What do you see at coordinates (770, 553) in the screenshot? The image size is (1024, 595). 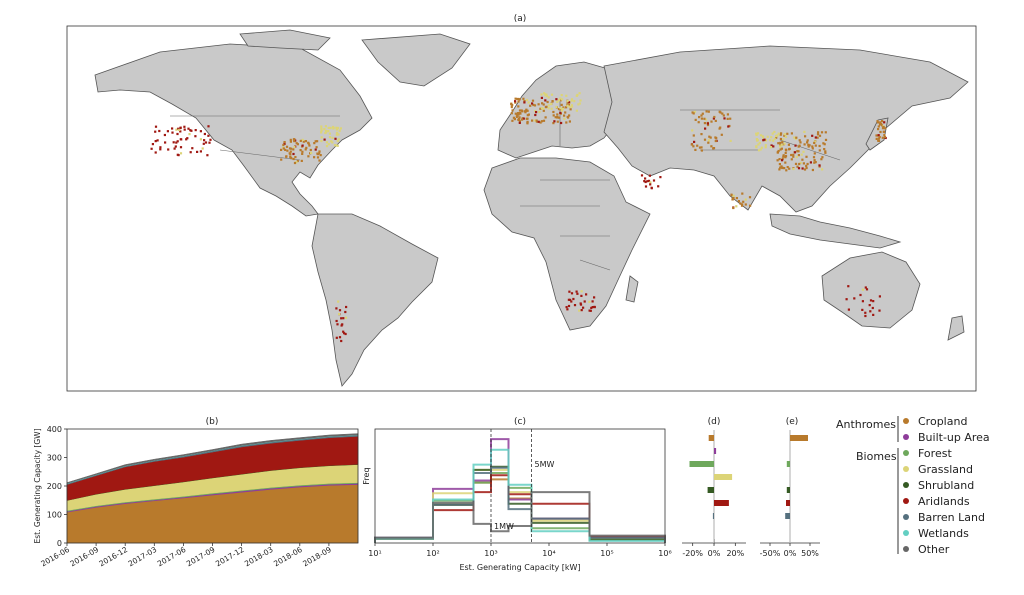 I see `x-tick-label: -50%` at bounding box center [770, 553].